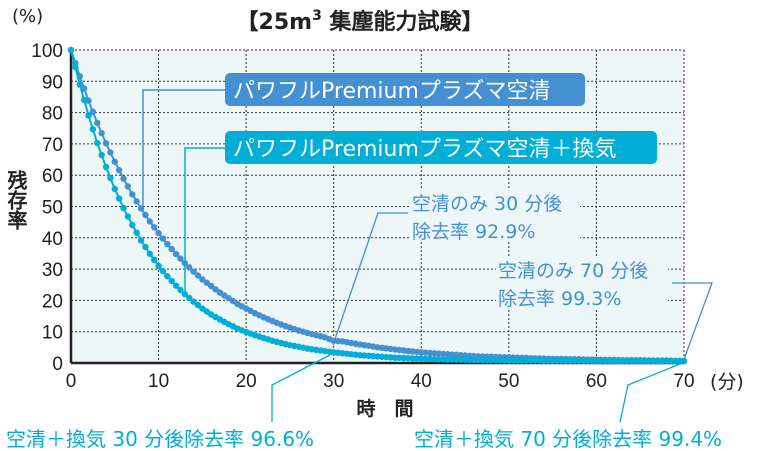  Describe the element at coordinates (487, 204) in the screenshot. I see `annotation-air-30: 空清のみ 30 分後` at that location.